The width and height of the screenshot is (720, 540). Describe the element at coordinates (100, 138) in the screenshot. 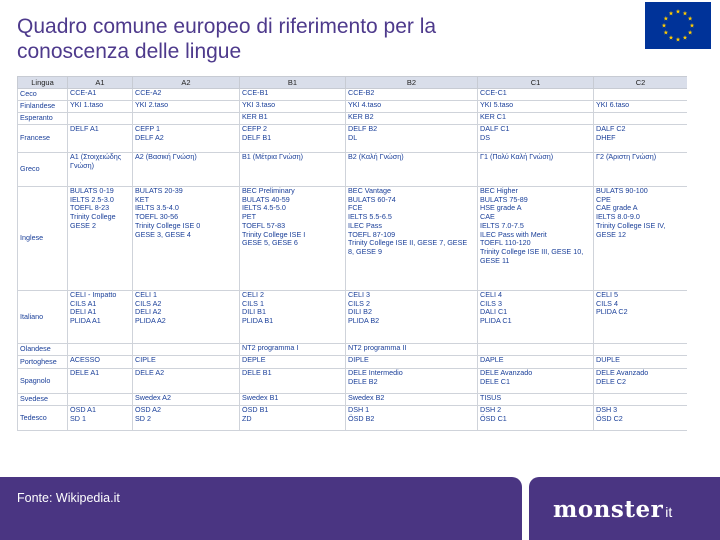

I see `certificate-cell: DELF A1` at that location.